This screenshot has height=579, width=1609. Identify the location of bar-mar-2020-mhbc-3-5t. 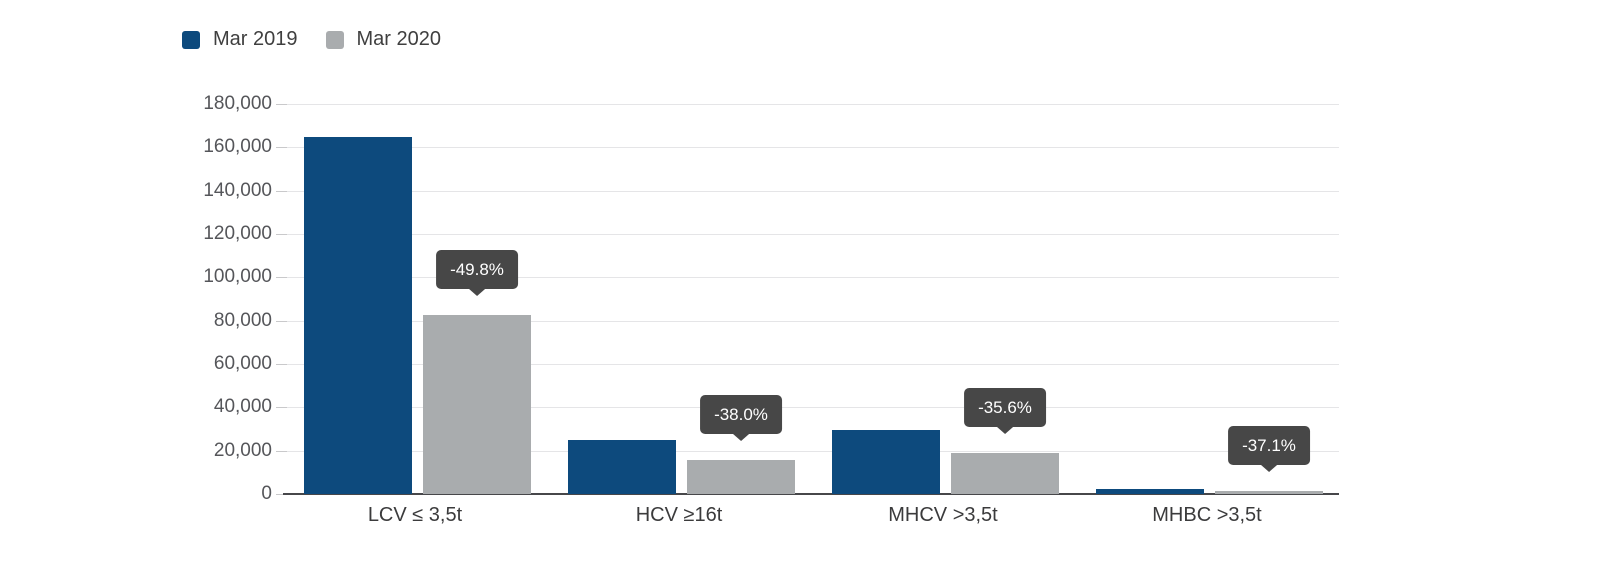
(1269, 492).